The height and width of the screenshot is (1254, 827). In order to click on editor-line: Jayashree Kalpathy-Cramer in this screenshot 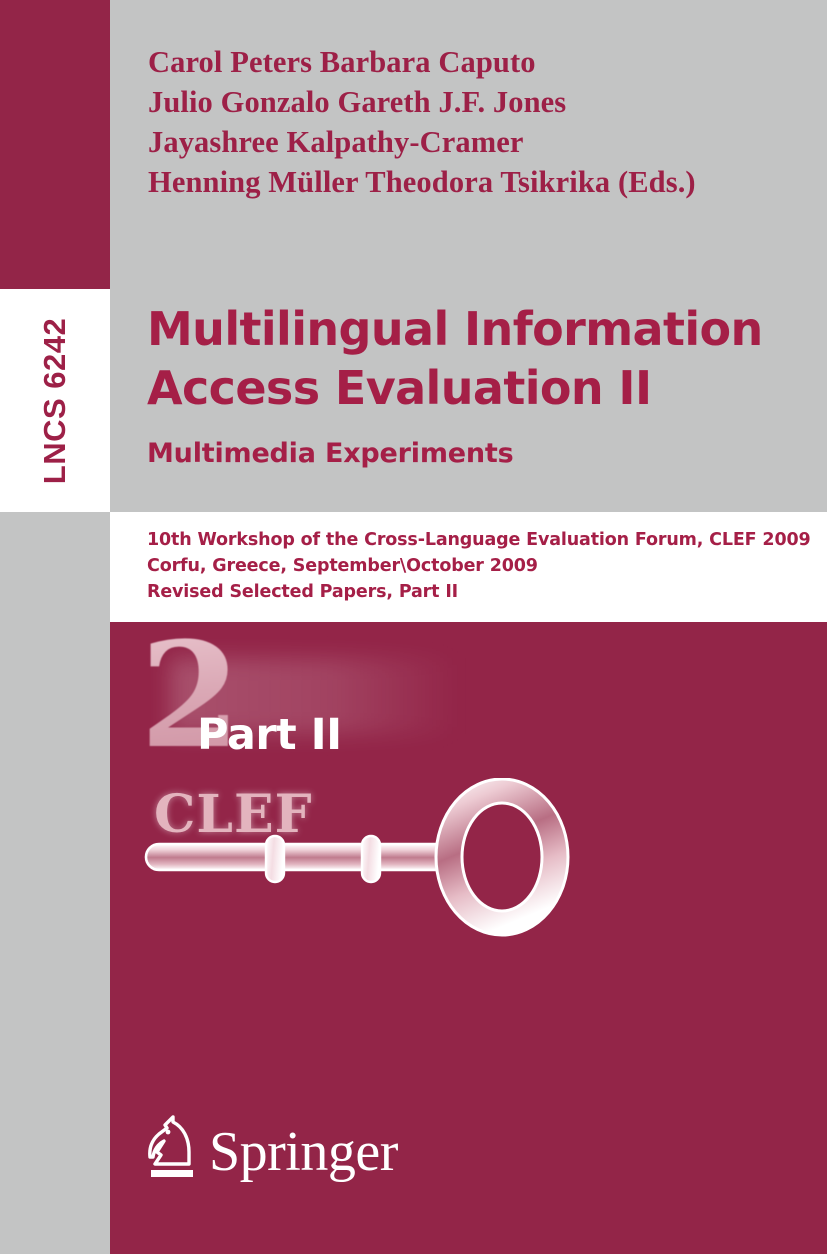, I will do `click(336, 142)`.